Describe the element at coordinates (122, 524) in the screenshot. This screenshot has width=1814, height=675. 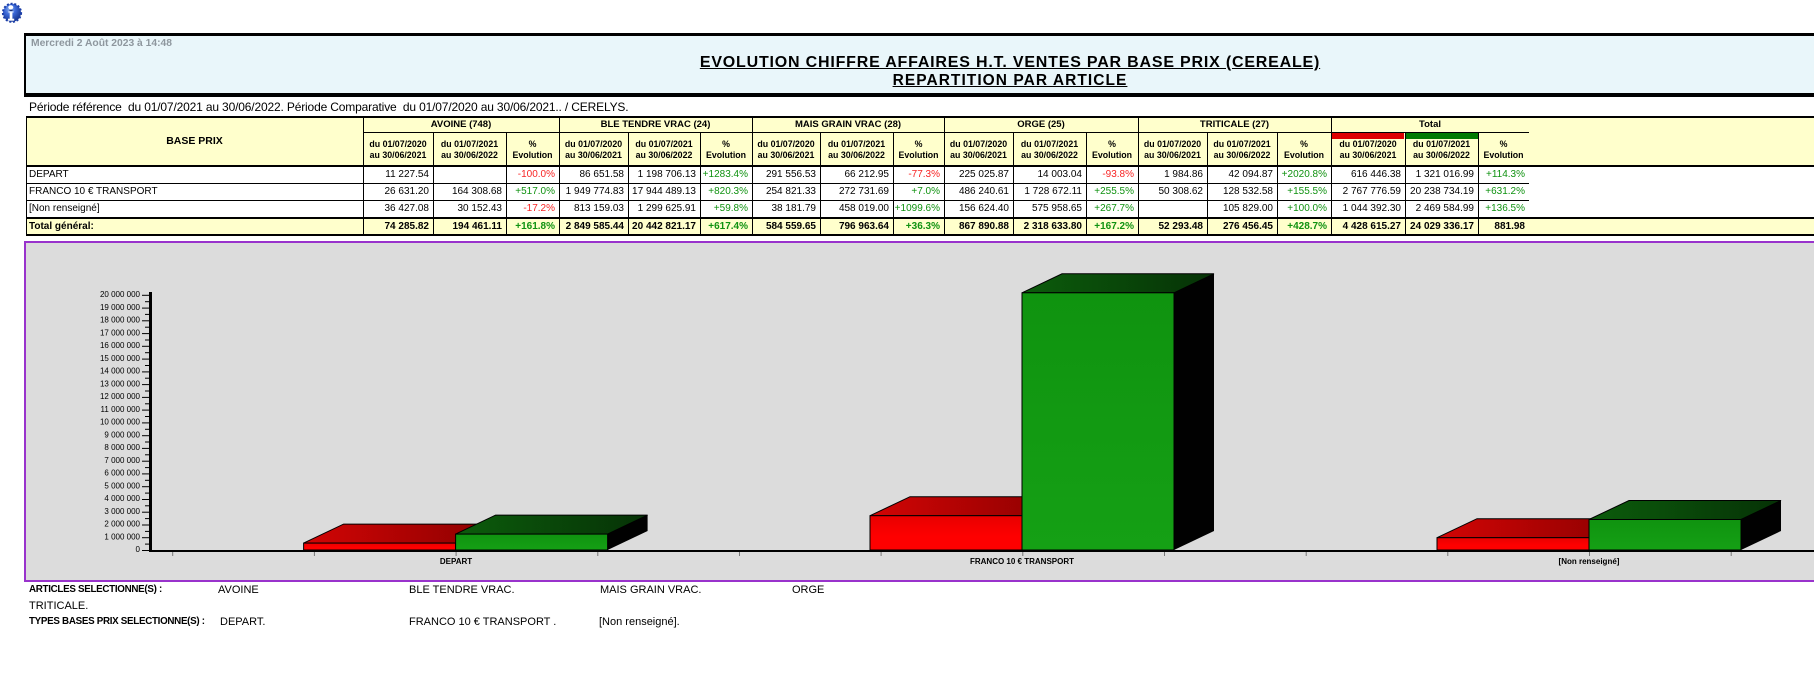
I see `svg-text: 2 000 000` at that location.